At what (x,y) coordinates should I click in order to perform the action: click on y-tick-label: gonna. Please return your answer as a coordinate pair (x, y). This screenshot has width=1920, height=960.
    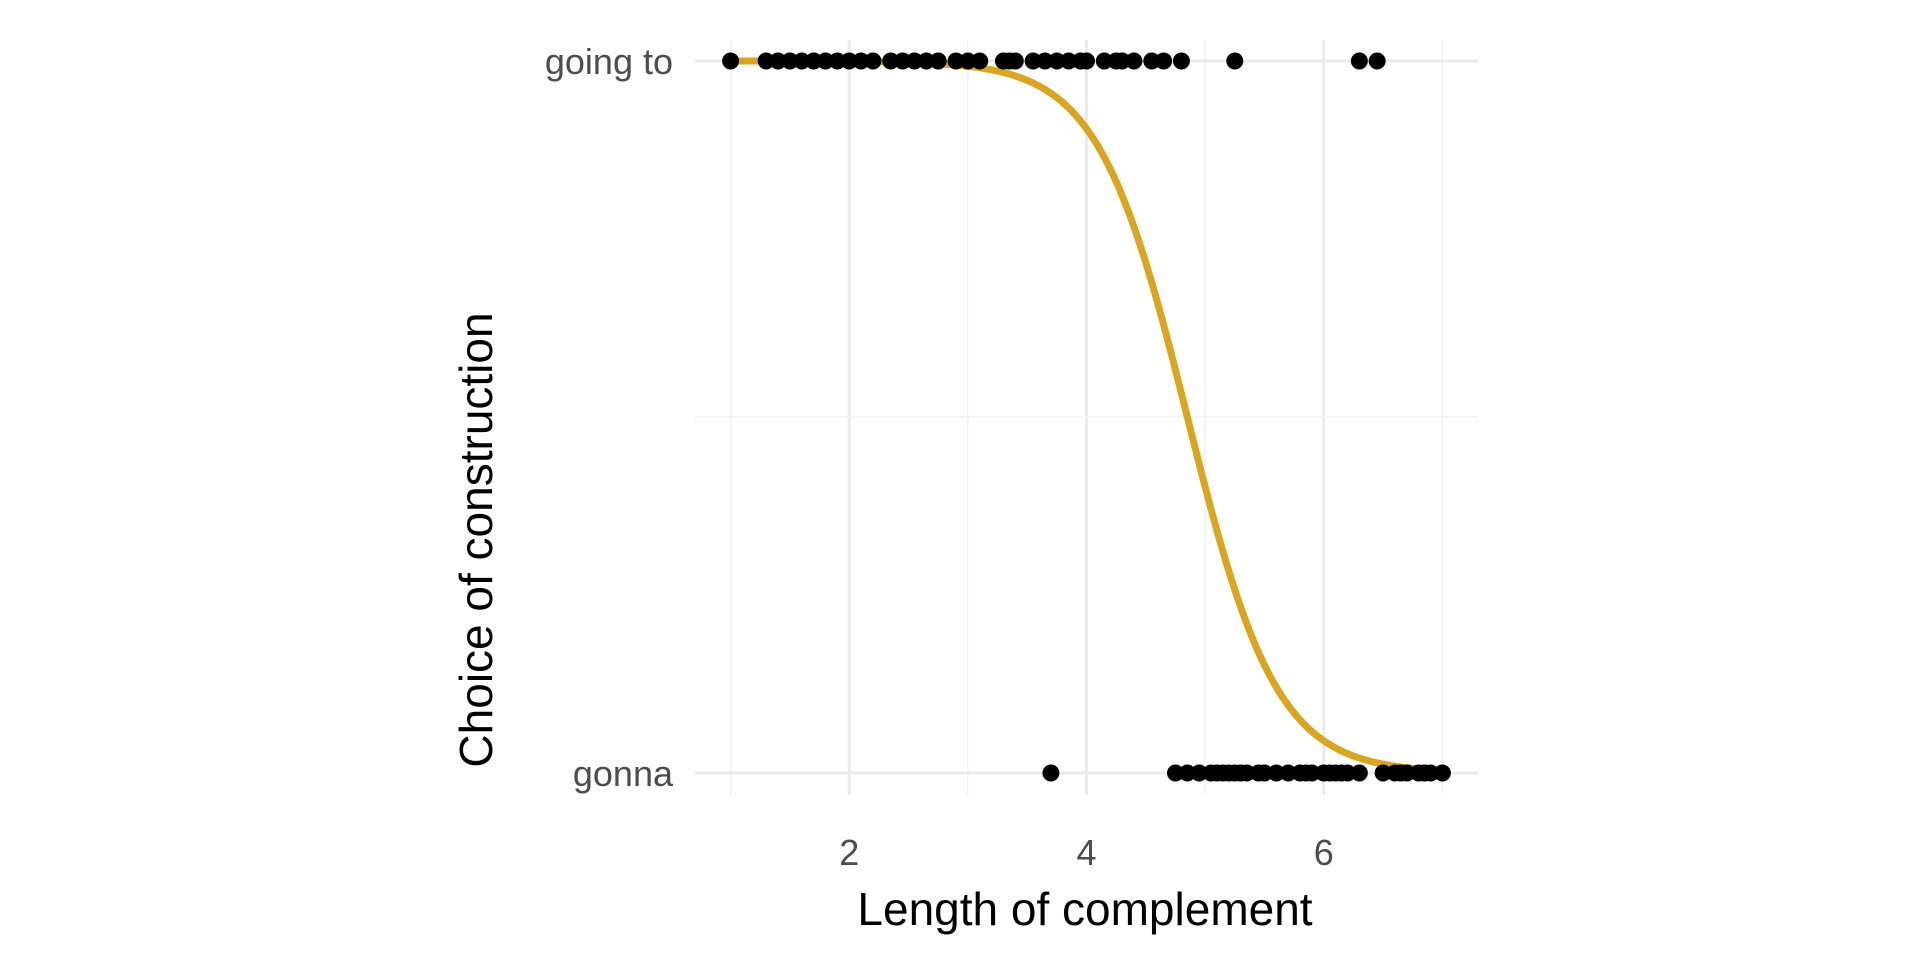
    Looking at the image, I should click on (623, 773).